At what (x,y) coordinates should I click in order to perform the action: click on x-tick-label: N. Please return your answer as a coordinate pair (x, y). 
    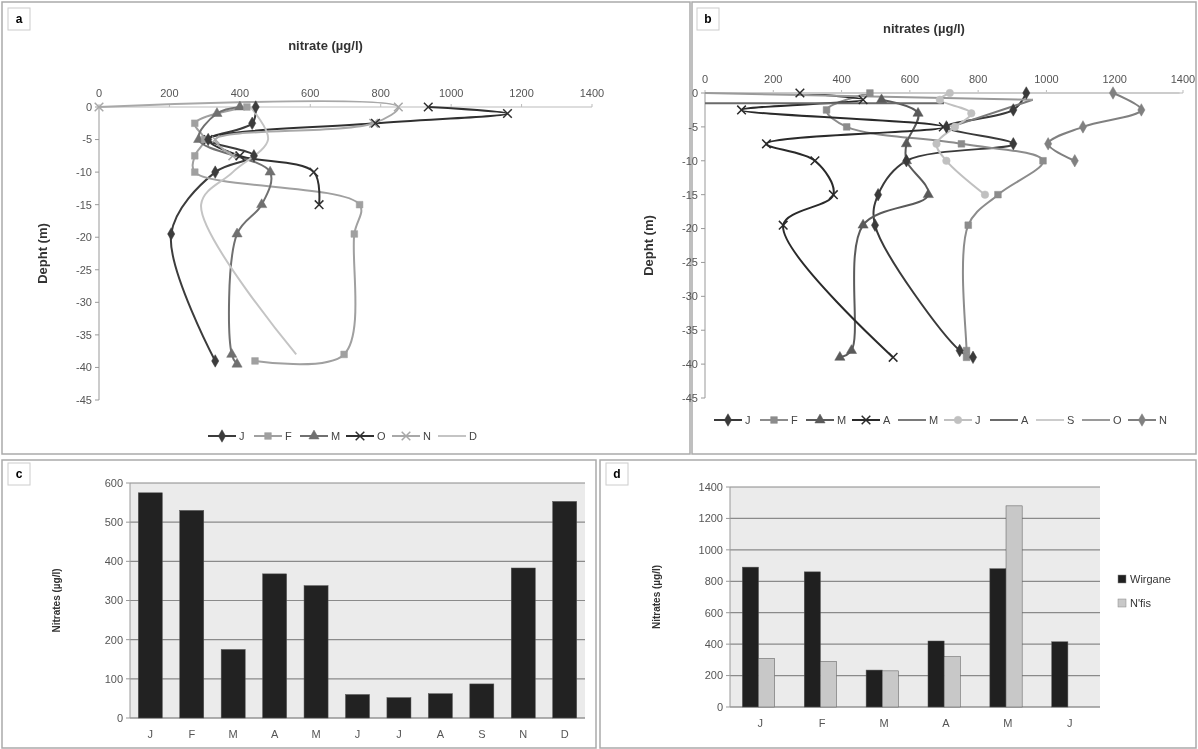
    Looking at the image, I should click on (523, 734).